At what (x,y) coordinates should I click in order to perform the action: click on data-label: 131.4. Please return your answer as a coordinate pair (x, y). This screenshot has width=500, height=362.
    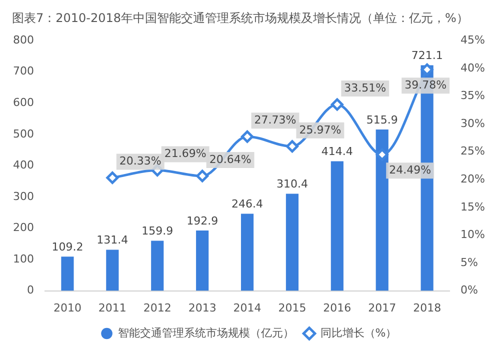
    Looking at the image, I should click on (112, 240).